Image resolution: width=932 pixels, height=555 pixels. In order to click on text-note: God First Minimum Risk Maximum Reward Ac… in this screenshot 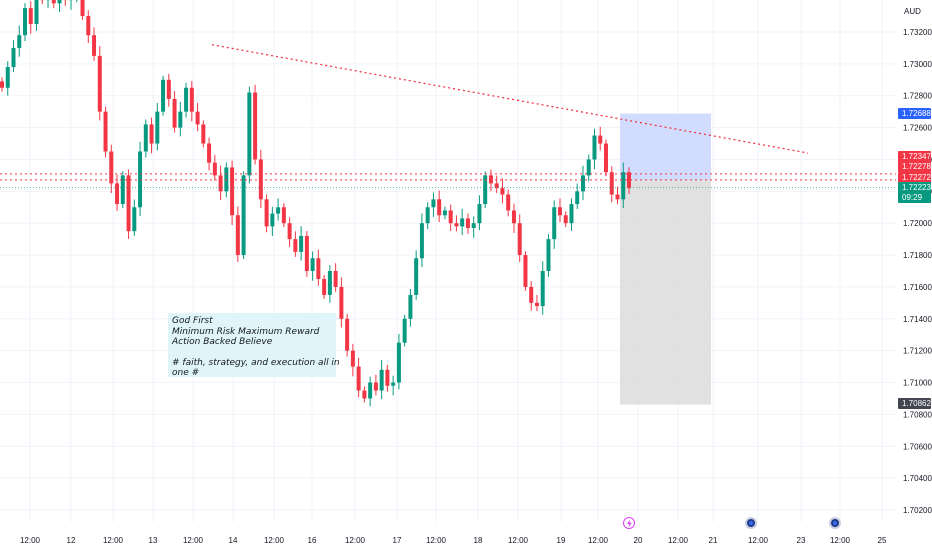, I will do `click(252, 345)`.